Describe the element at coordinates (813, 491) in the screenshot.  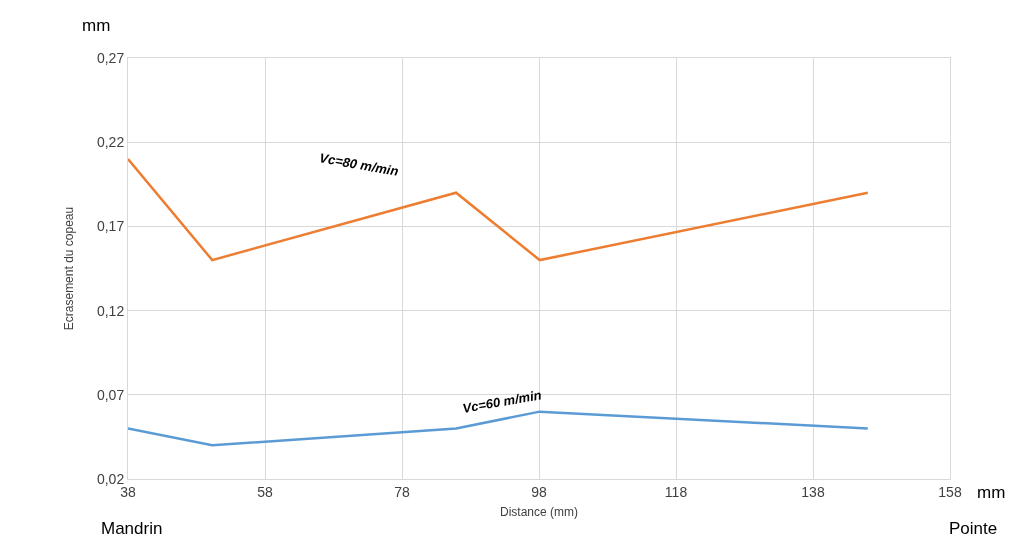
I see `x-tick-label: 138` at that location.